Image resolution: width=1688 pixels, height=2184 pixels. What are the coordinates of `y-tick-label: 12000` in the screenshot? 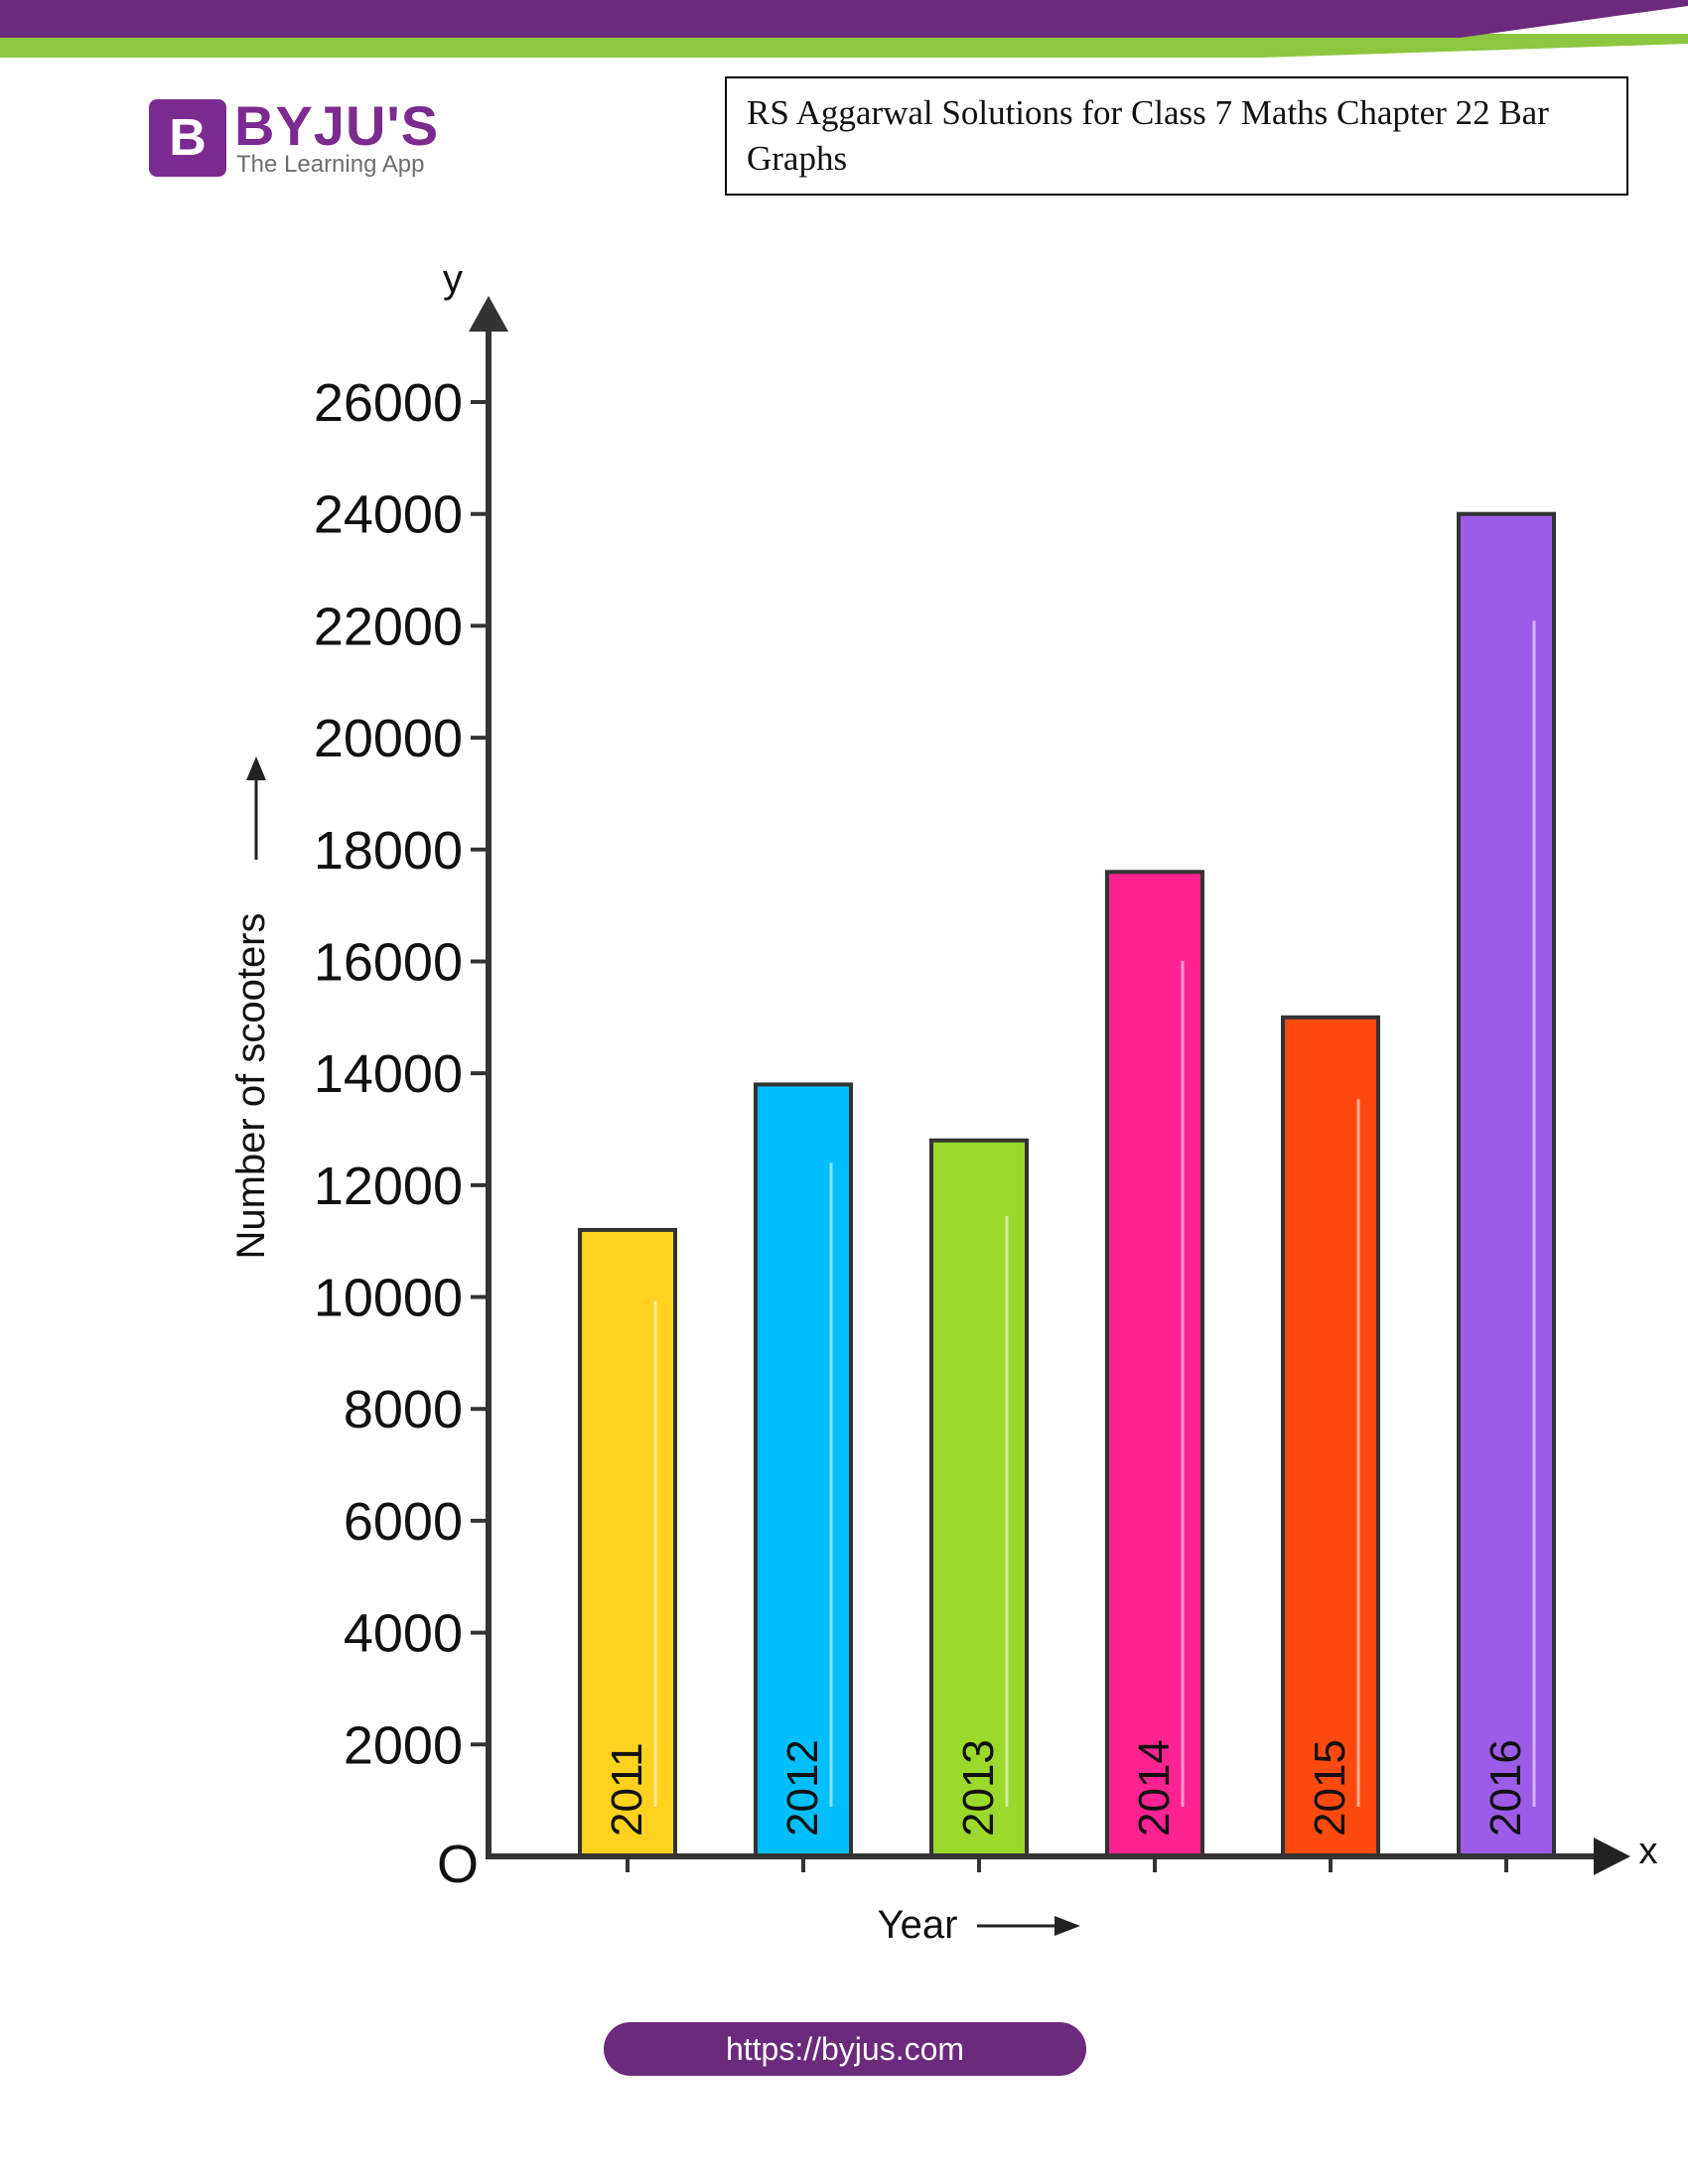 It's located at (388, 1186).